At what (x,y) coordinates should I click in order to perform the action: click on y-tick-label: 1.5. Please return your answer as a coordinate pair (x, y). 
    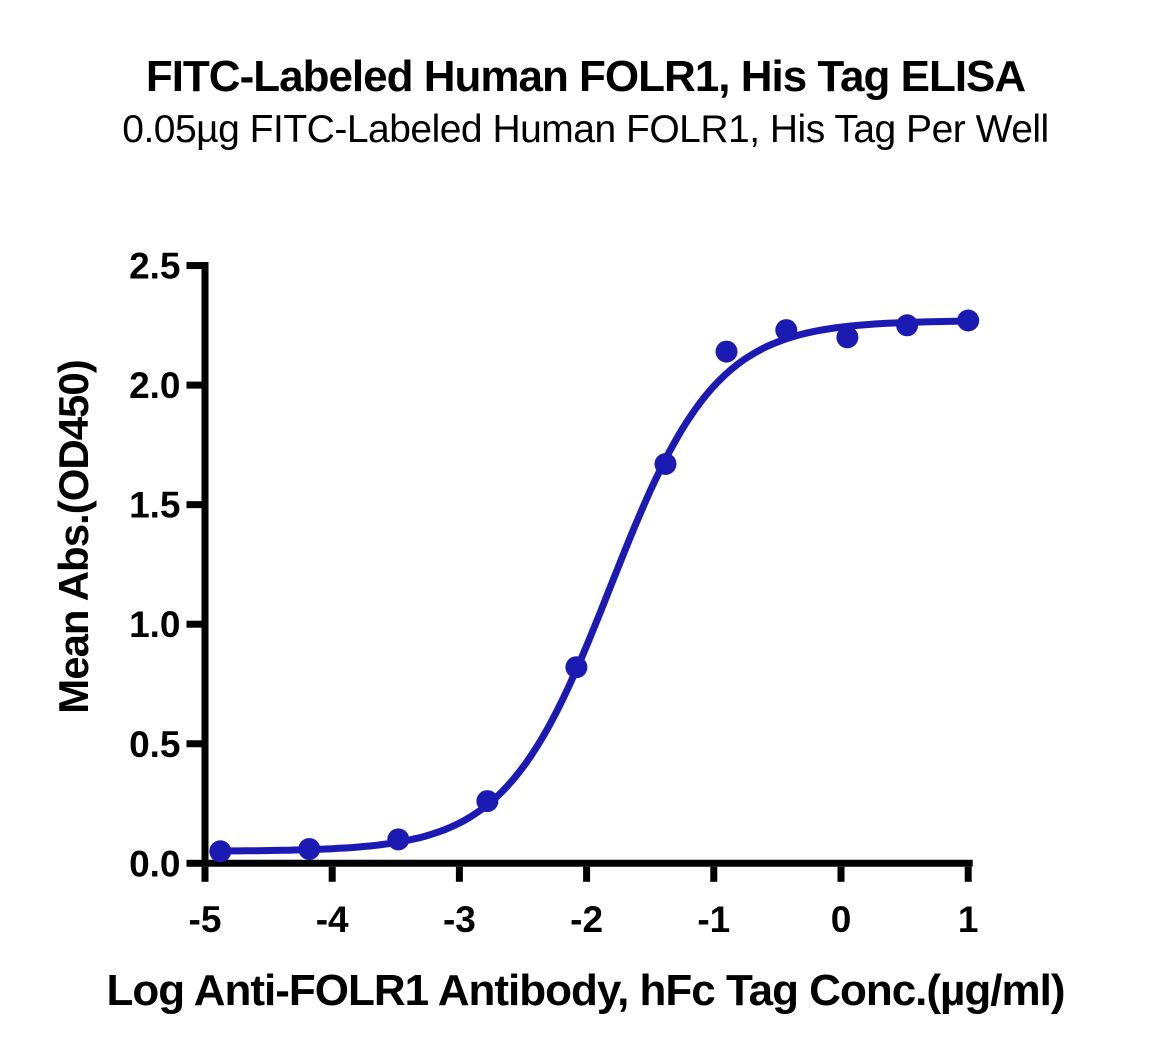
    Looking at the image, I should click on (154, 505).